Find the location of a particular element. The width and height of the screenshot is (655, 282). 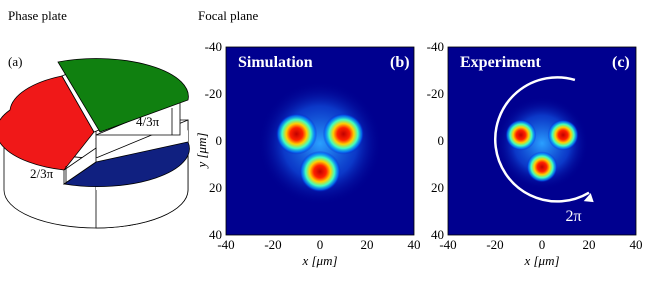

rotation-arrow is located at coordinates (541, 139).